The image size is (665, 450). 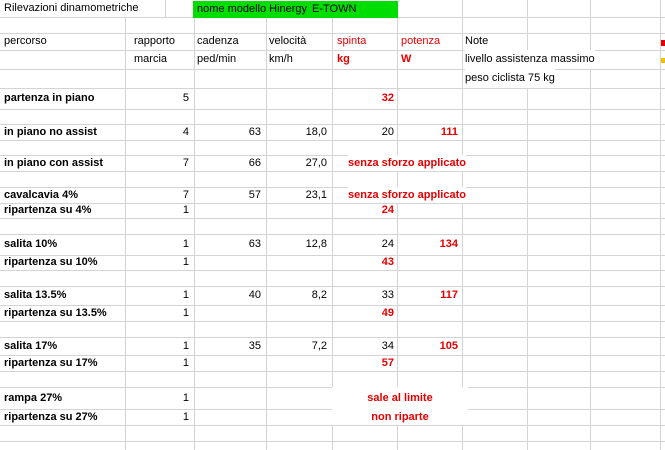 I want to click on clipped-yellow-cell-fragment, so click(x=663, y=60).